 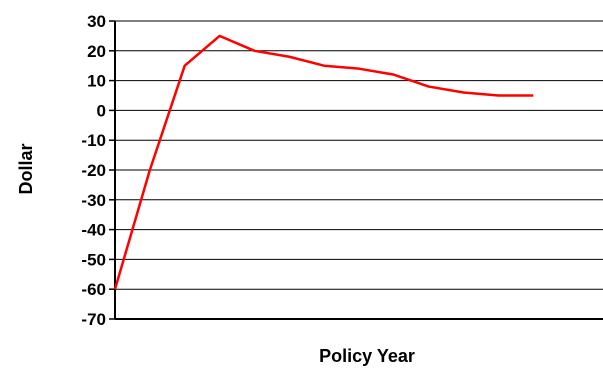 What do you see at coordinates (93, 259) in the screenshot?
I see `y-tick-label: -50` at bounding box center [93, 259].